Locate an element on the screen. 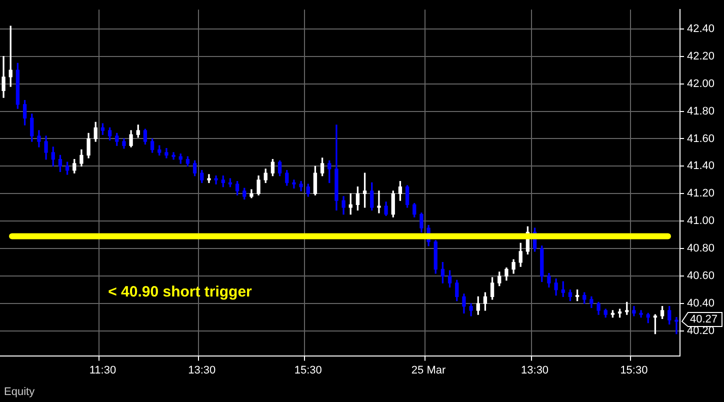 This screenshot has width=724, height=402. annotation: 40.27 is located at coordinates (704, 319).